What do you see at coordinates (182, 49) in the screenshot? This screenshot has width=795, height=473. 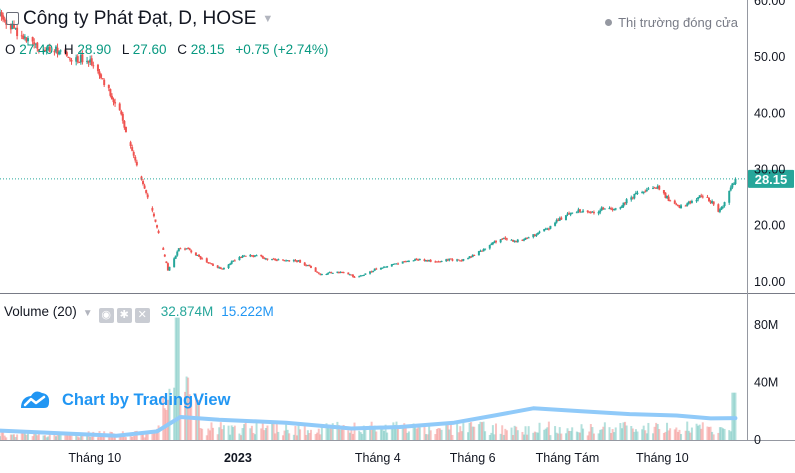 I see `ohlc-close-label: C` at bounding box center [182, 49].